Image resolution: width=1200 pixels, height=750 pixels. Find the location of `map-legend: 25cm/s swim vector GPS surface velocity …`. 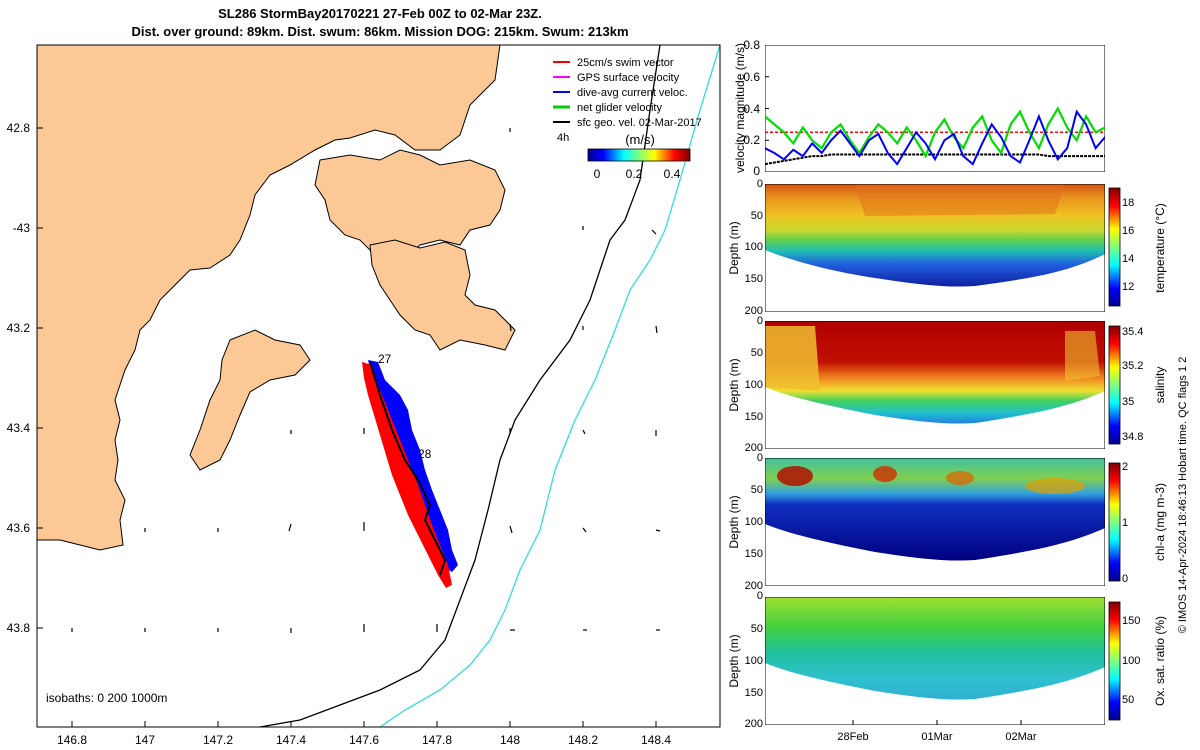

map-legend: 25cm/s swim vector GPS surface velocity … is located at coordinates (627, 100).